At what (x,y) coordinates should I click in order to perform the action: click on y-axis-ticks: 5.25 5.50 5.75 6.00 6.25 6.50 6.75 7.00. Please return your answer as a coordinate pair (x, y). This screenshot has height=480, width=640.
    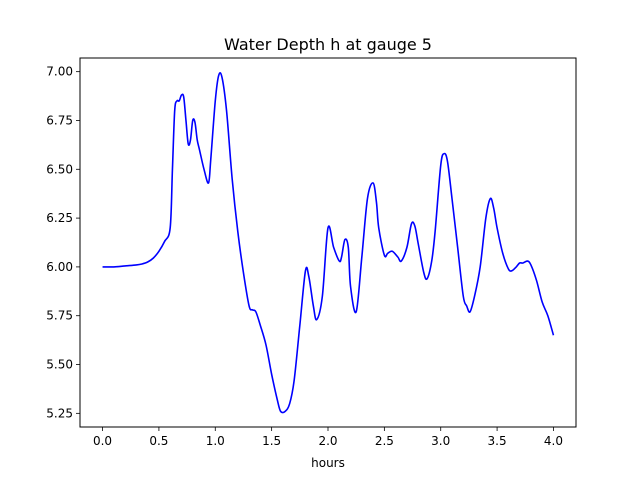
    Looking at the image, I should click on (63, 242).